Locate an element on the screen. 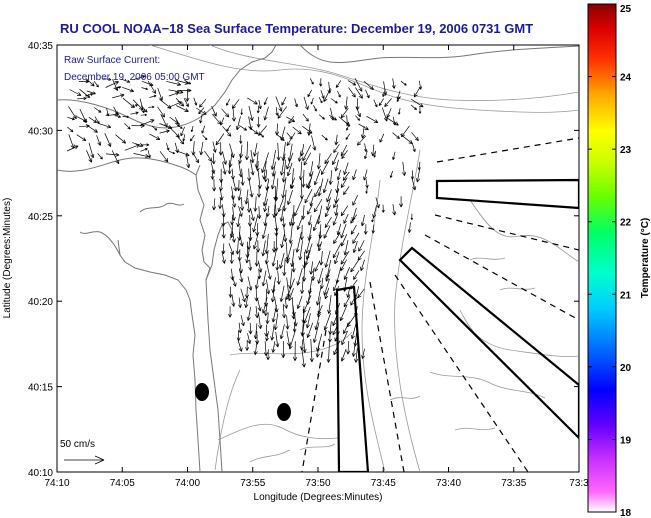 Image resolution: width=651 pixels, height=518 pixels. x-tick-label: 73:45 is located at coordinates (383, 483).